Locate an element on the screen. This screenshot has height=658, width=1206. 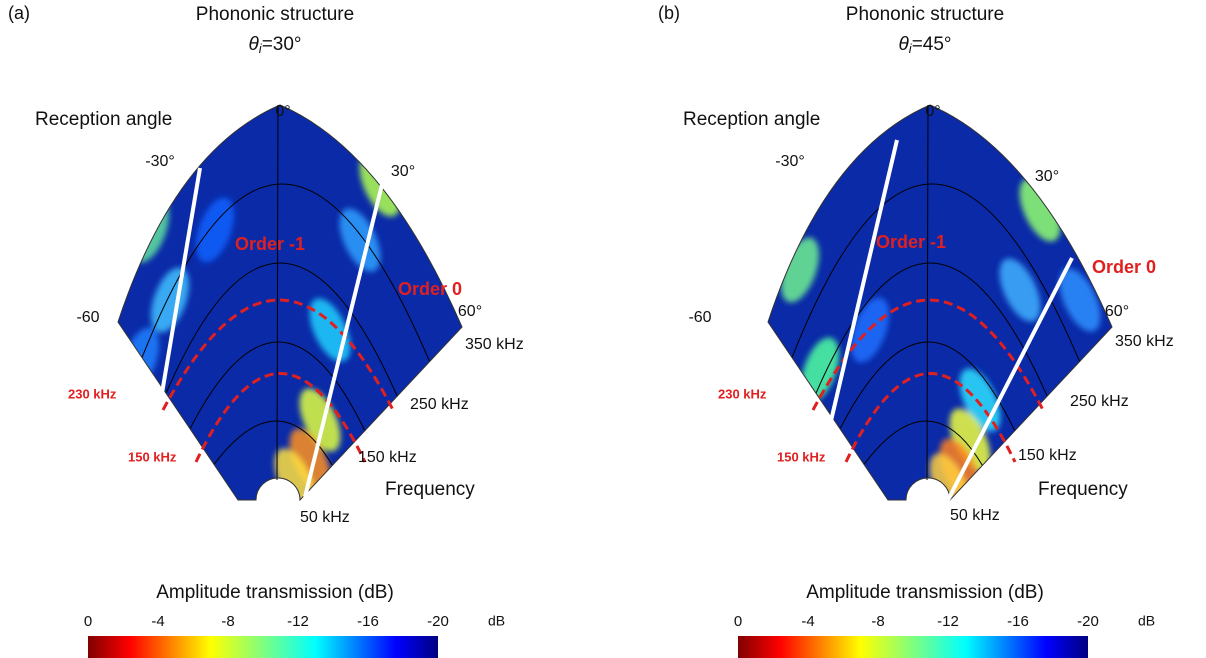
arc-230khz is located at coordinates (278, 354).